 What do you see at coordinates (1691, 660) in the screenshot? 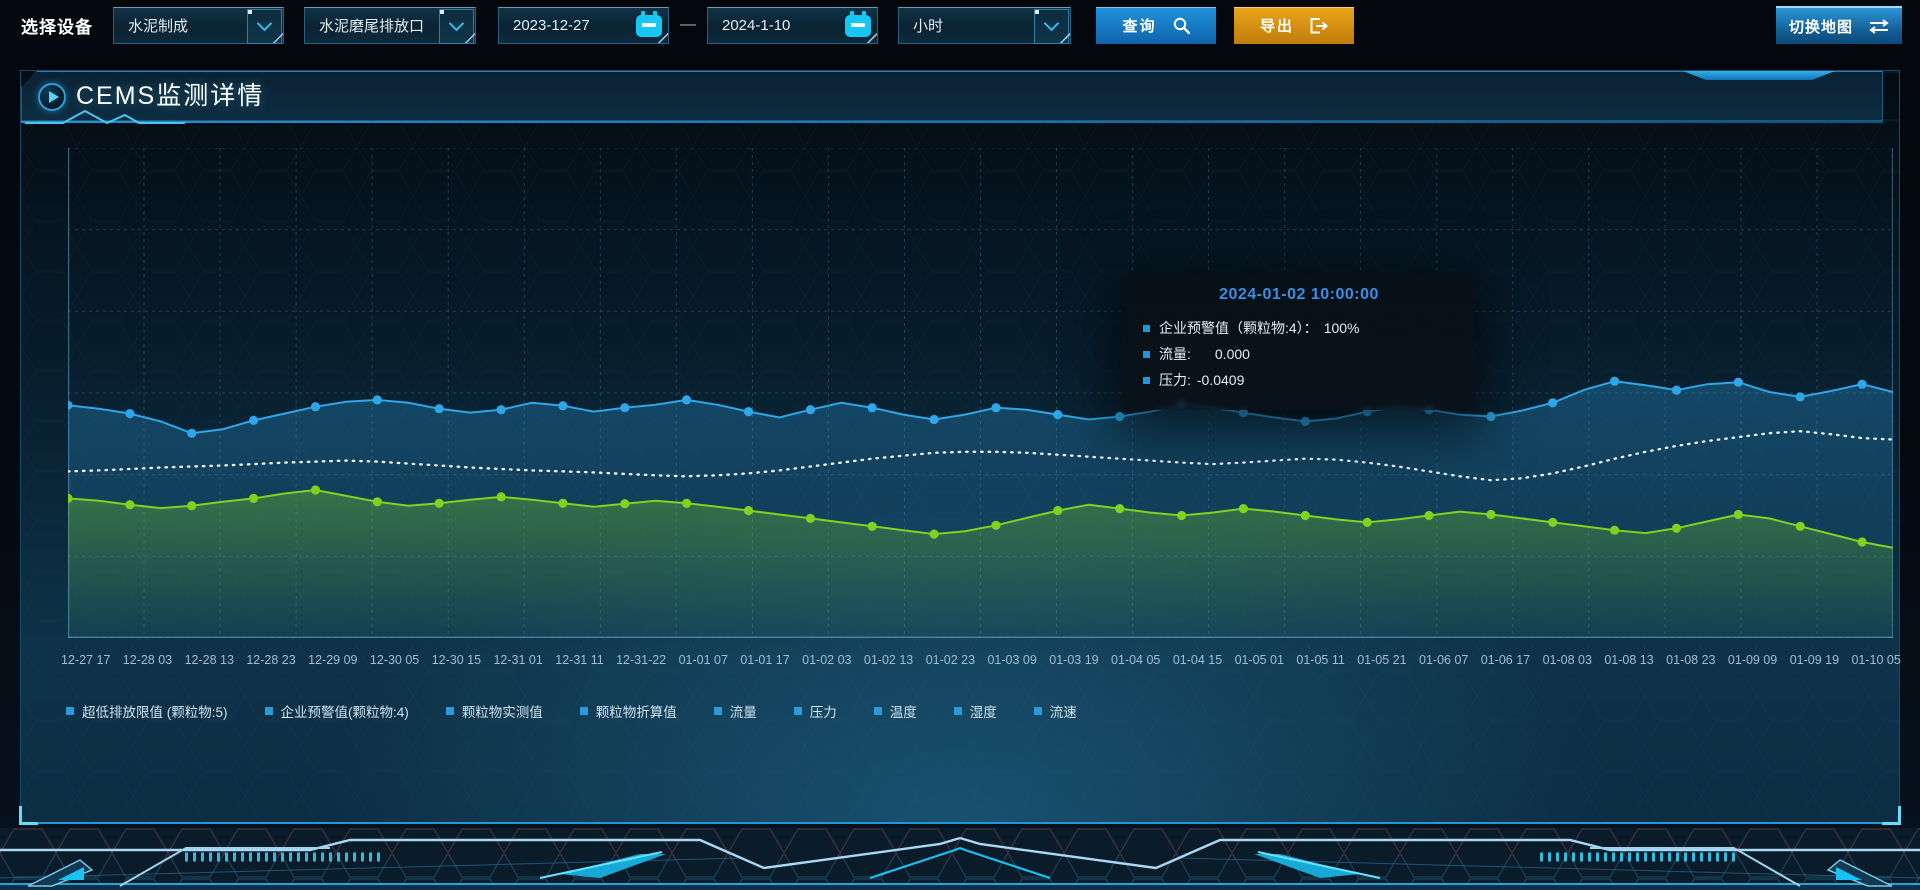
I see `x-axis-label: 01-08 23` at bounding box center [1691, 660].